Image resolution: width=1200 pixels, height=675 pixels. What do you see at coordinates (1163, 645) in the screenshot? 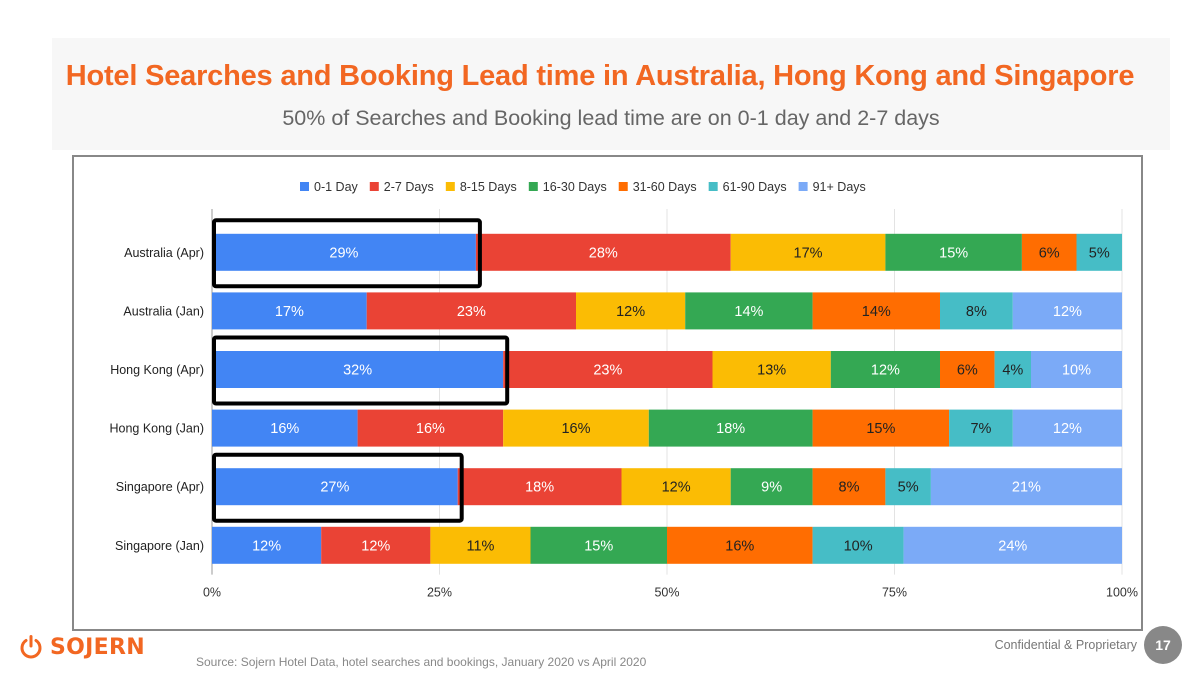
I see `page-number: 17` at bounding box center [1163, 645].